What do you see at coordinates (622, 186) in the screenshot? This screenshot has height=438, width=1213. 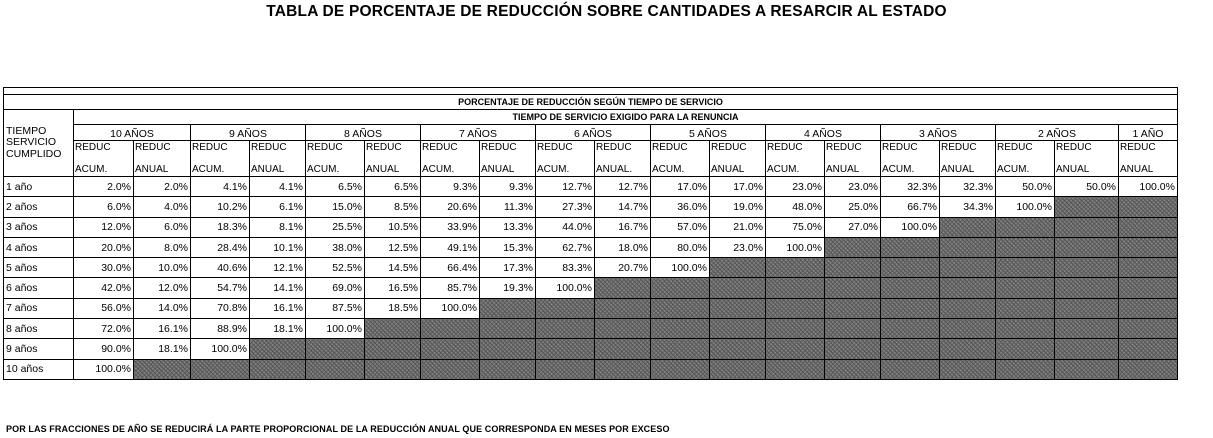 I see `table-cell: 12.7%` at bounding box center [622, 186].